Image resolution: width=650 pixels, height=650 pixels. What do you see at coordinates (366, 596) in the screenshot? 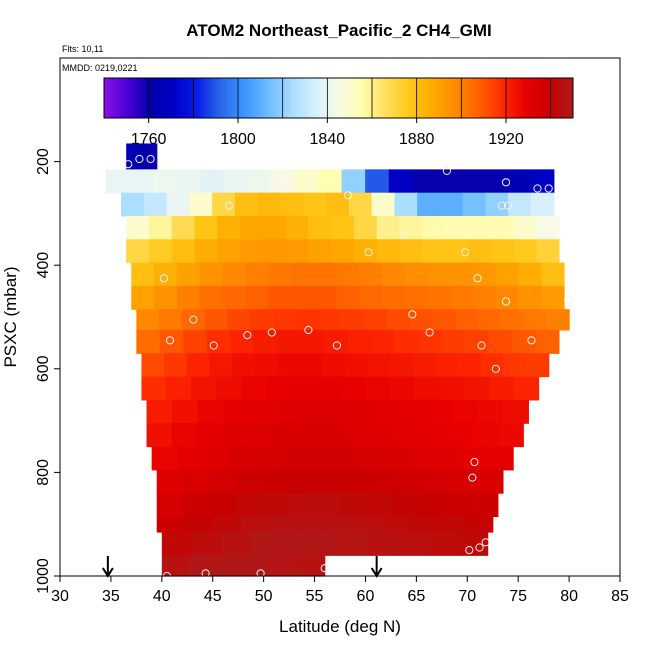
I see `x-tick-label: 60` at bounding box center [366, 596].